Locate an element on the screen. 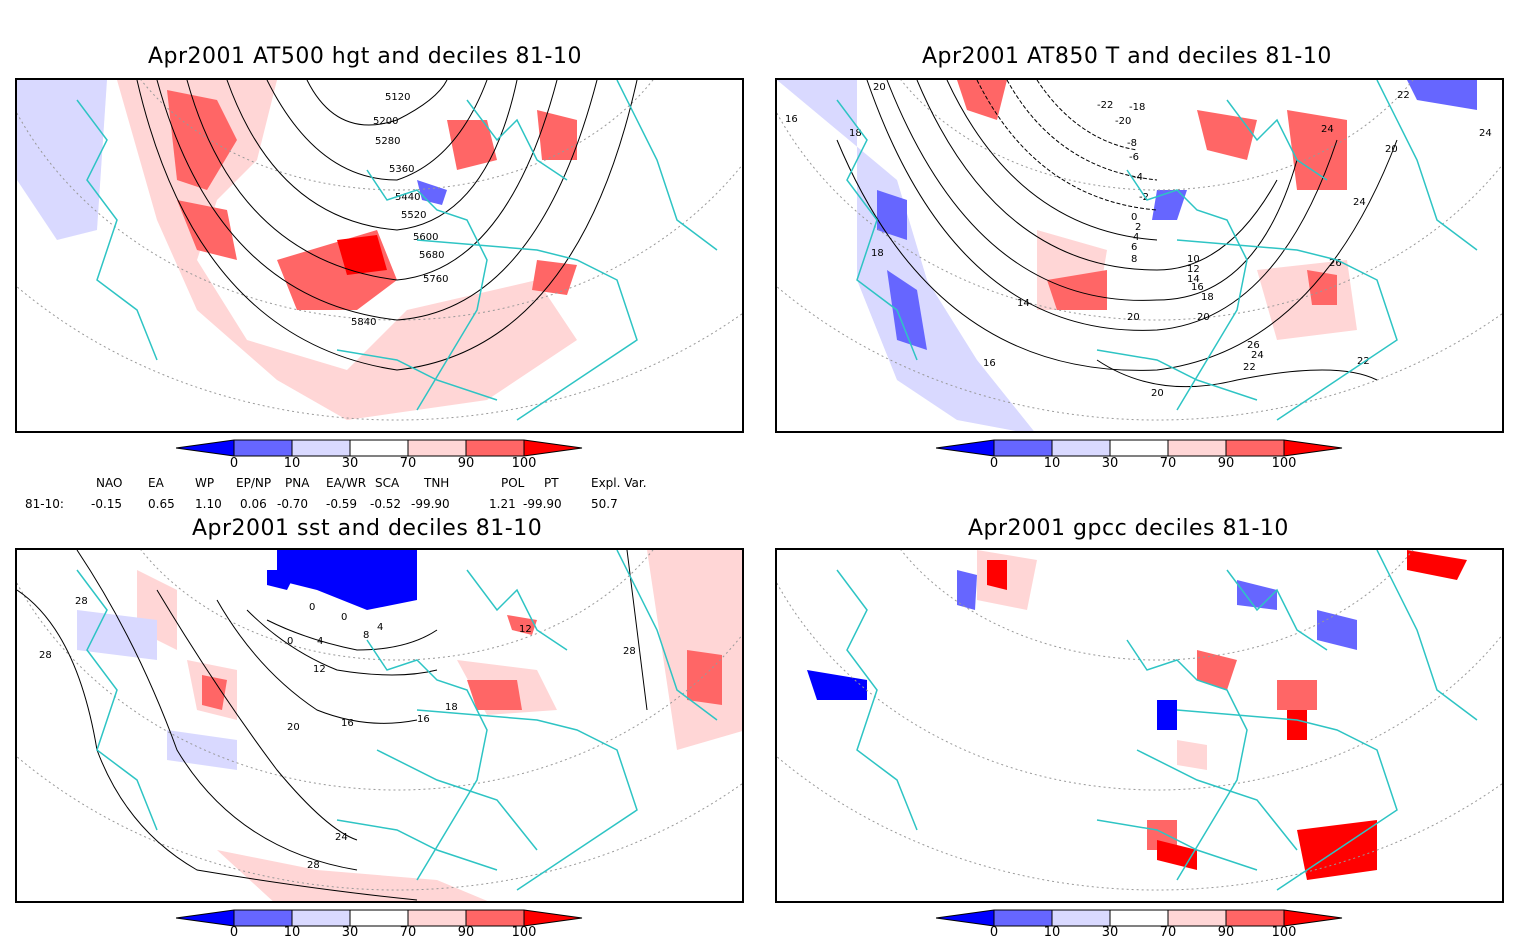 The image size is (1520, 940). colorbar-sst: 0 10 30 70 90 100 is located at coordinates (380, 924).